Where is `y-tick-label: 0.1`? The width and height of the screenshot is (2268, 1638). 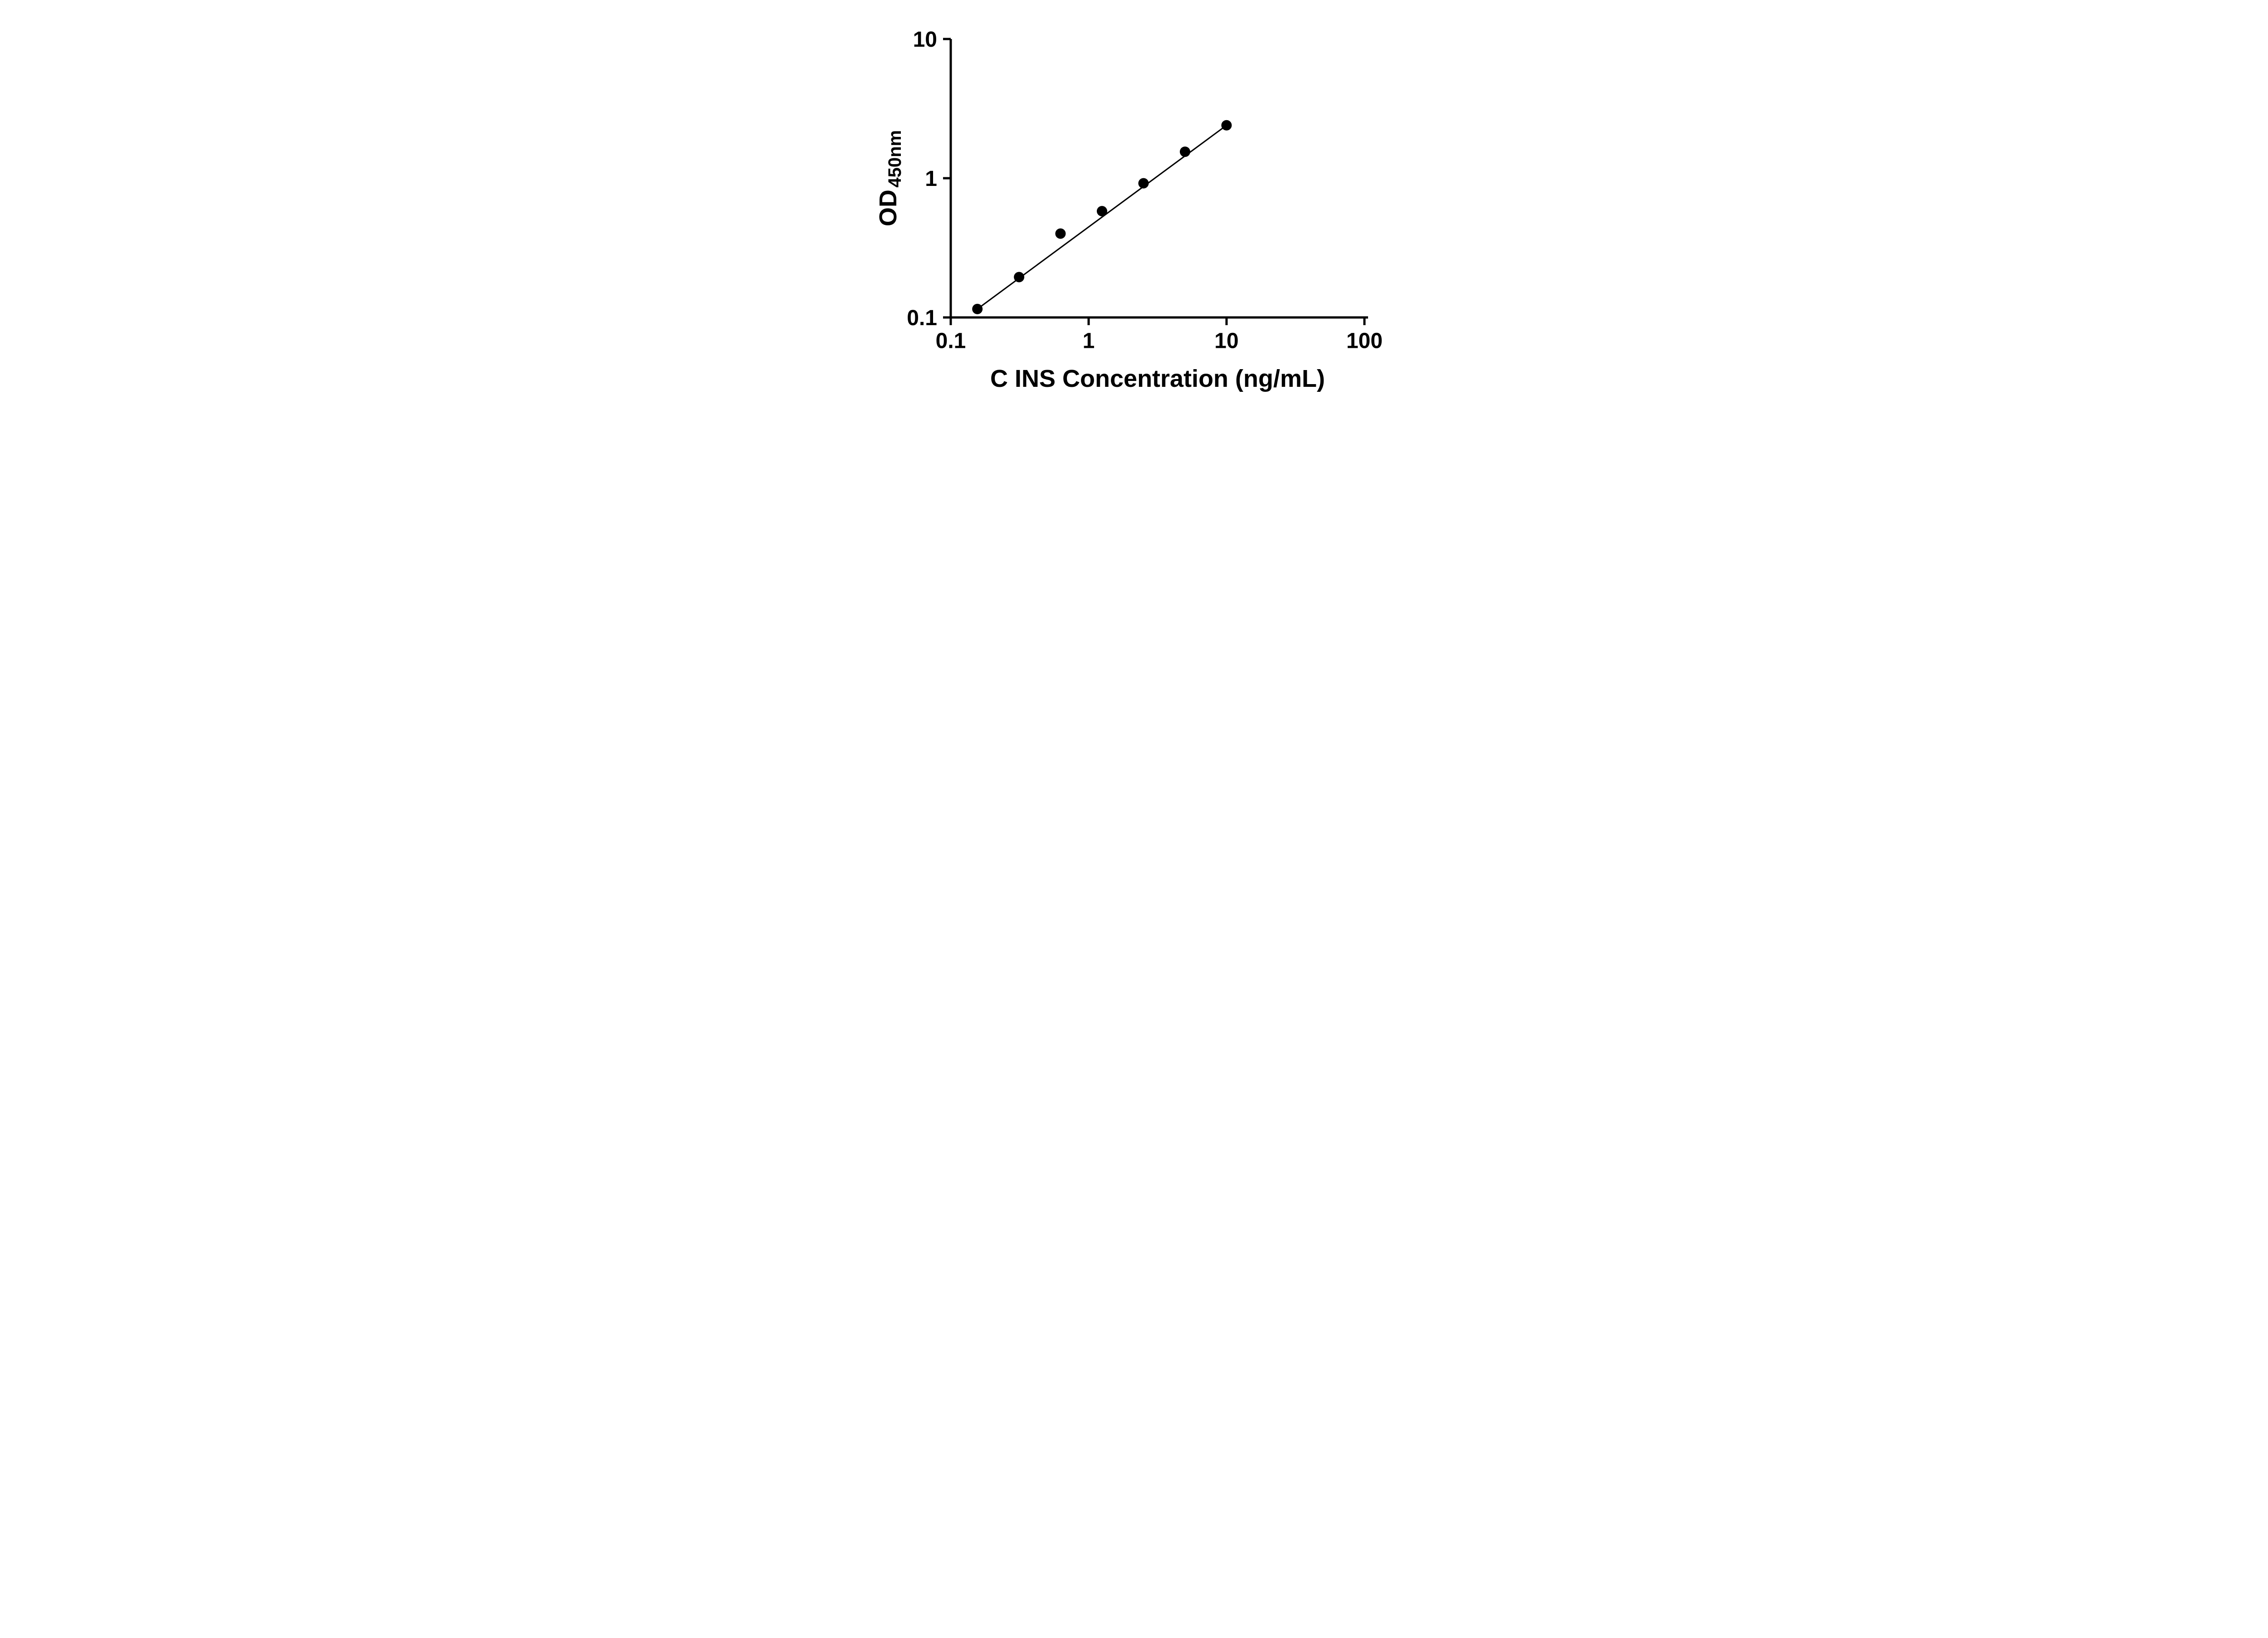 y-tick-label: 0.1 is located at coordinates (922, 318).